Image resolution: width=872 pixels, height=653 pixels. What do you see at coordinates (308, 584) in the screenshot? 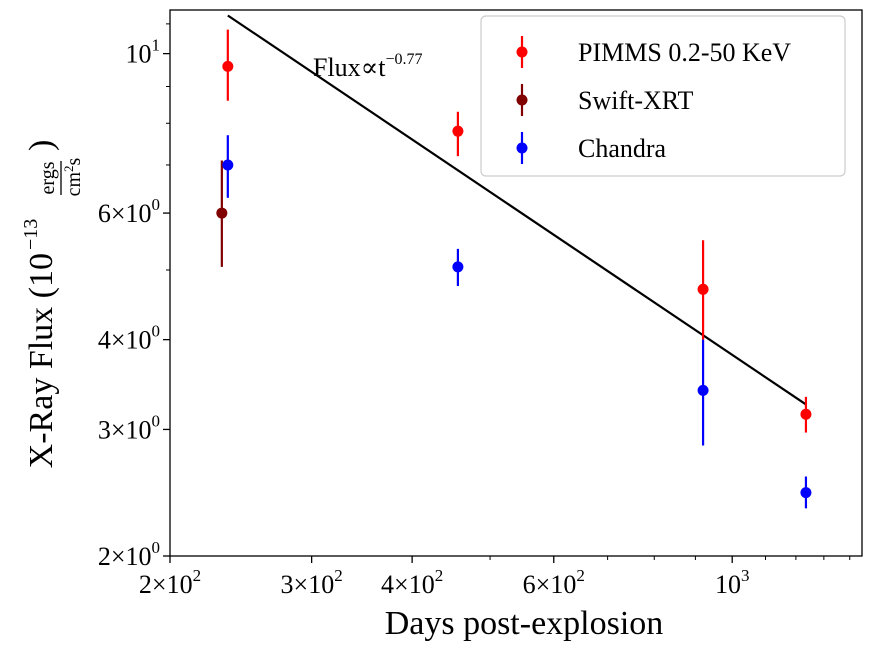
I see `x-tick-label-mantissa: 3×10` at bounding box center [308, 584].